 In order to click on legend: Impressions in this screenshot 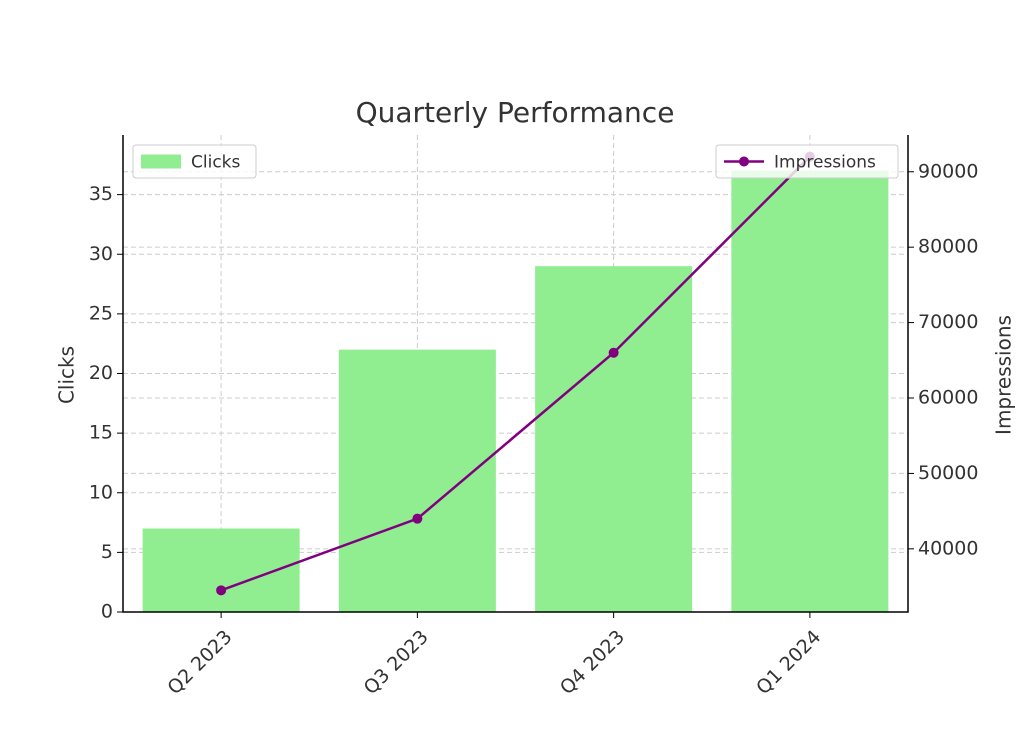, I will do `click(807, 161)`.